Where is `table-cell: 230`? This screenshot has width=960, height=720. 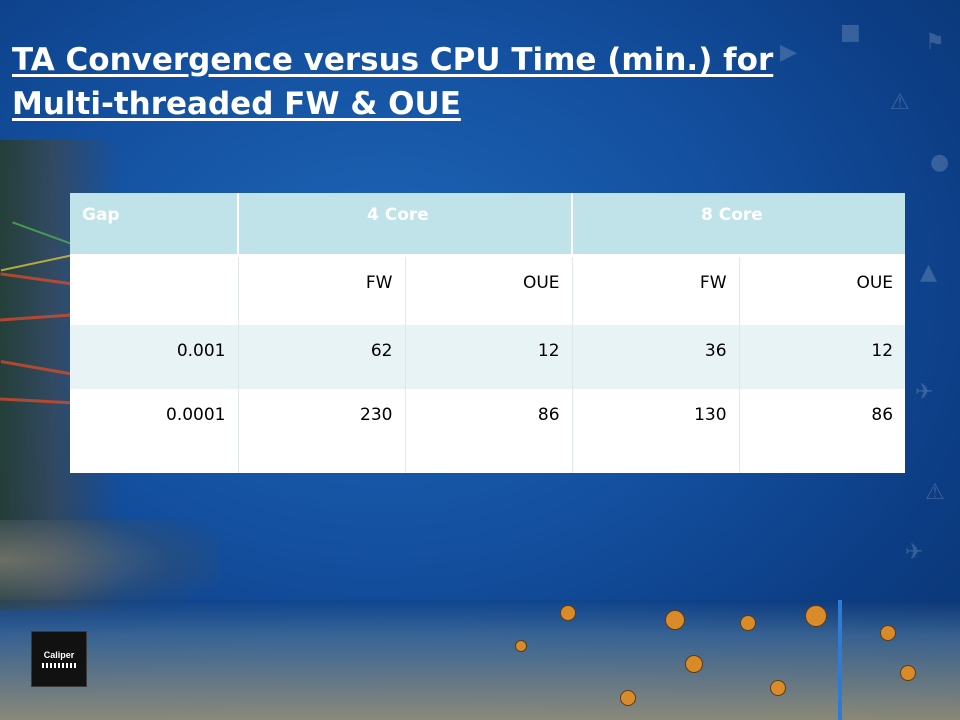
table-cell: 230 is located at coordinates (322, 431).